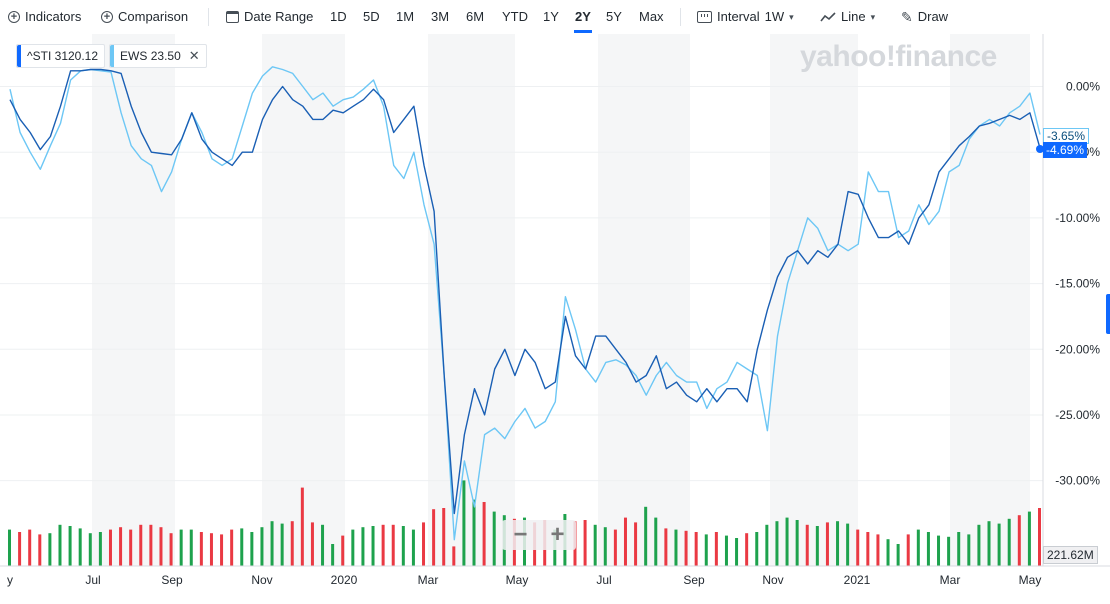 Image resolution: width=1110 pixels, height=604 pixels. Describe the element at coordinates (828, 17) in the screenshot. I see `line-chart-icon` at that location.